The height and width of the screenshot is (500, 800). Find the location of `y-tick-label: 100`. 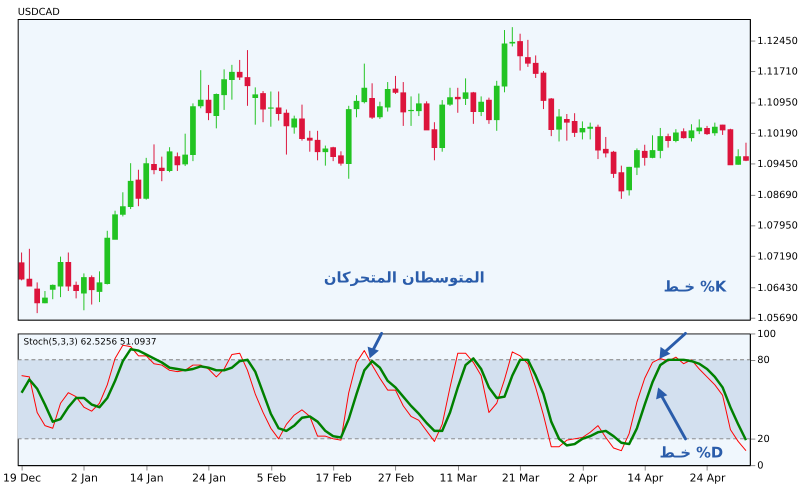

y-tick-label: 100 is located at coordinates (766, 334).